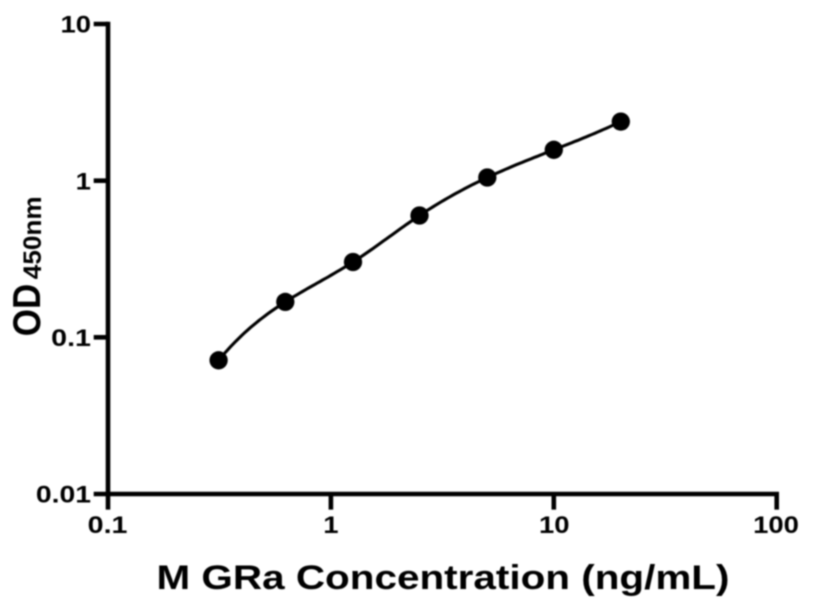 This screenshot has width=816, height=612. I want to click on svg-text: 100, so click(776, 525).